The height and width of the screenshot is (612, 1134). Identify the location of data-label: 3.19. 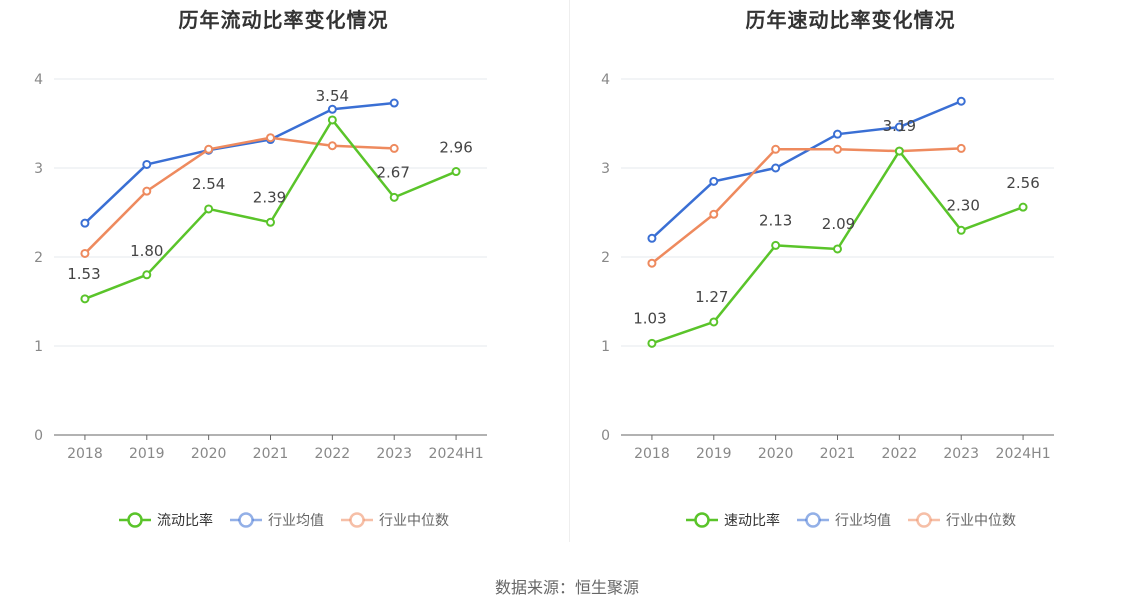
(899, 126).